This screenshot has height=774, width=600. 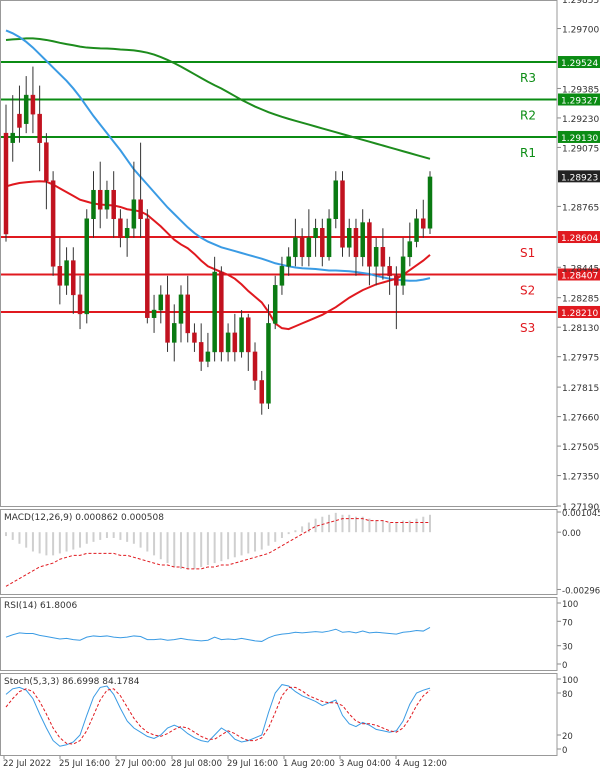 What do you see at coordinates (252, 764) in the screenshot?
I see `x-tick-label: 29 Jul 16:00` at bounding box center [252, 764].